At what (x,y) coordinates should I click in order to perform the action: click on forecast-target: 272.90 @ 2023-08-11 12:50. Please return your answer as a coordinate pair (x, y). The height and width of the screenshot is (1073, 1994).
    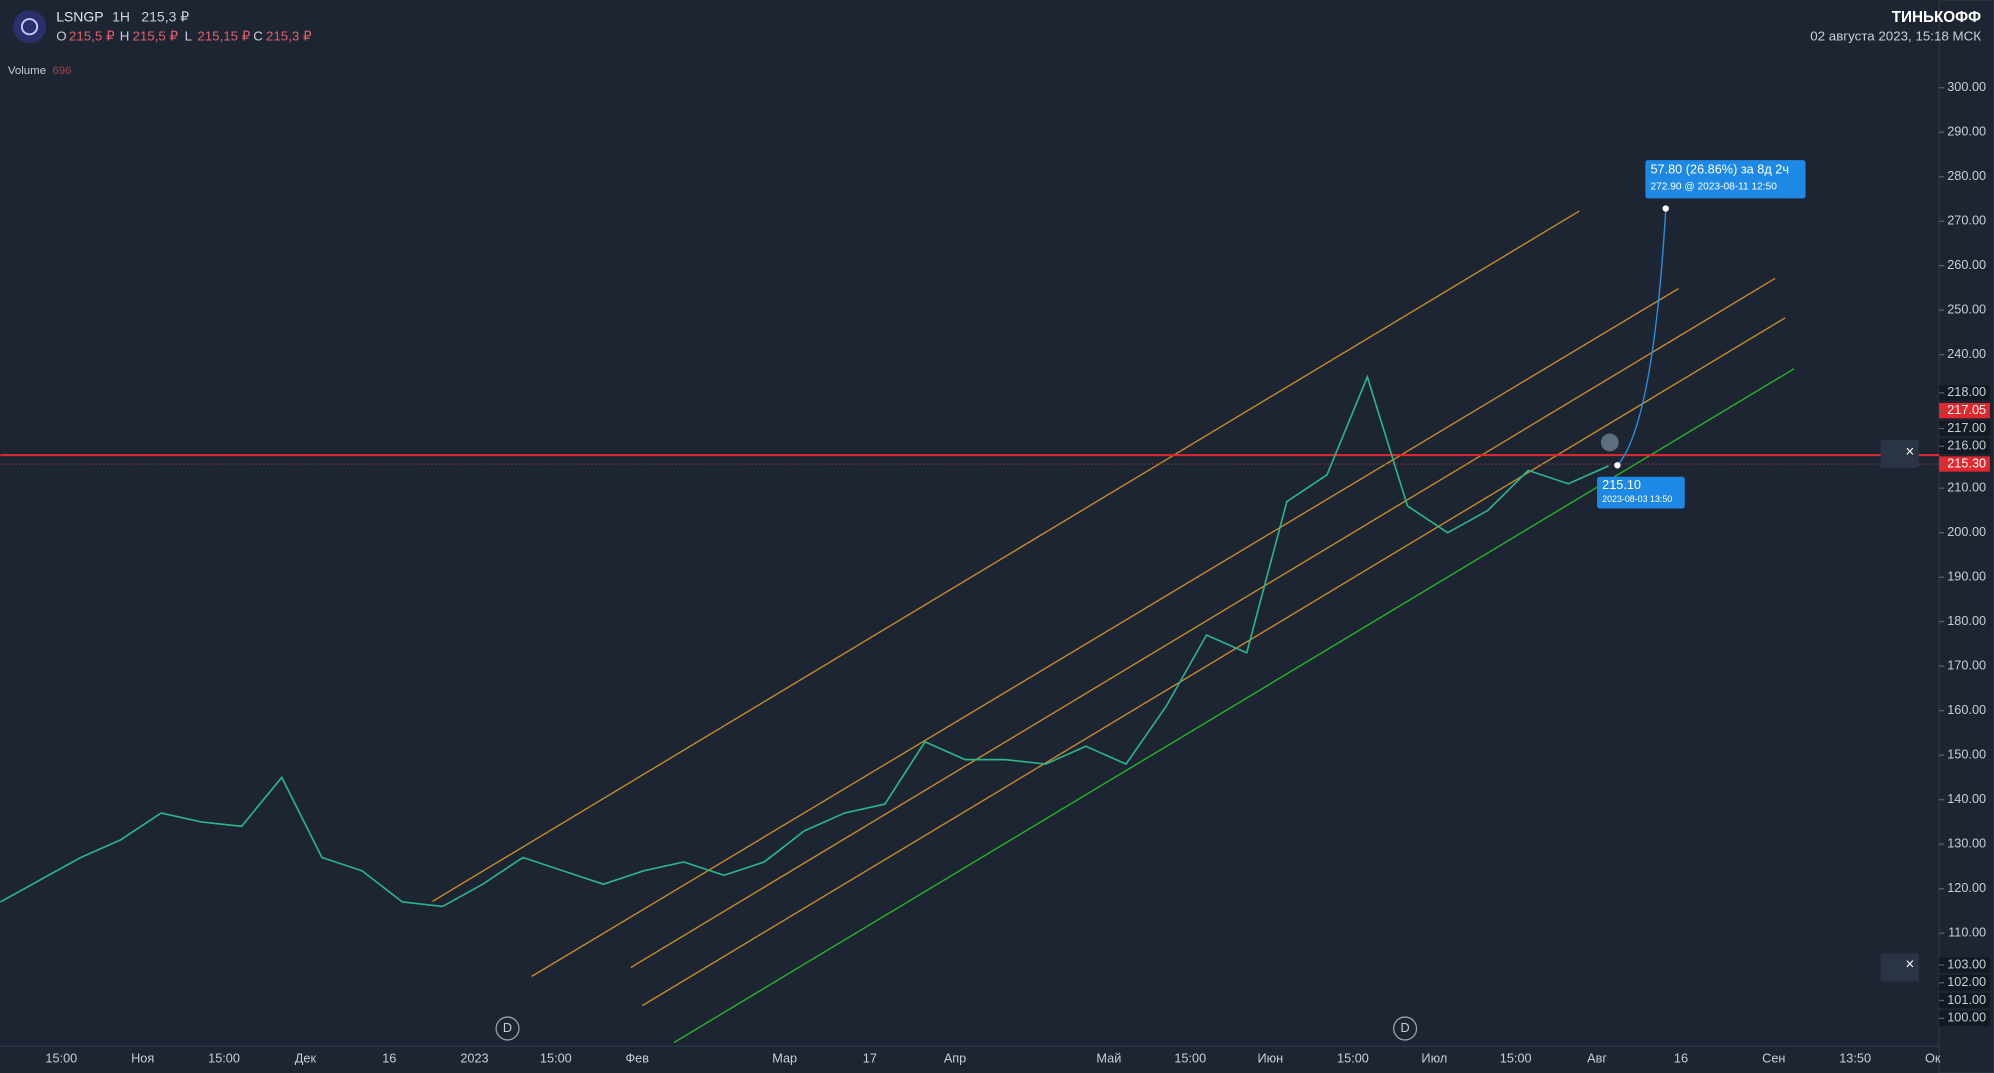
    Looking at the image, I should click on (1713, 187).